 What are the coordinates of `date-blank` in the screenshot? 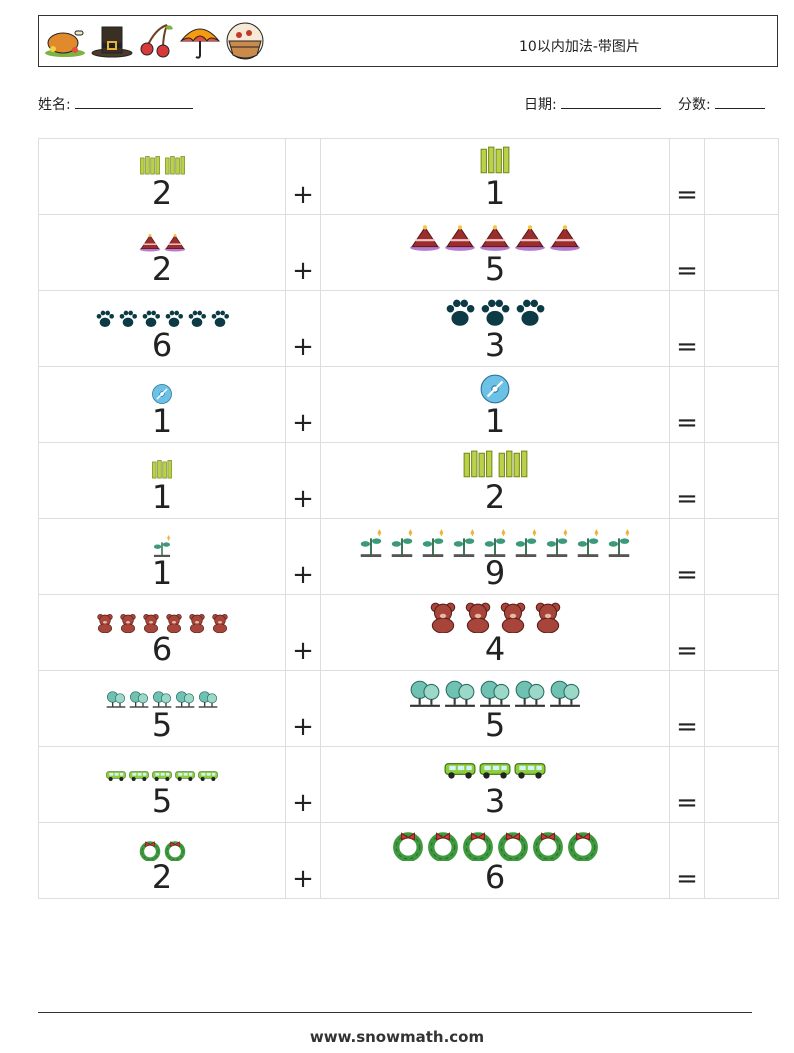 It's located at (610, 101).